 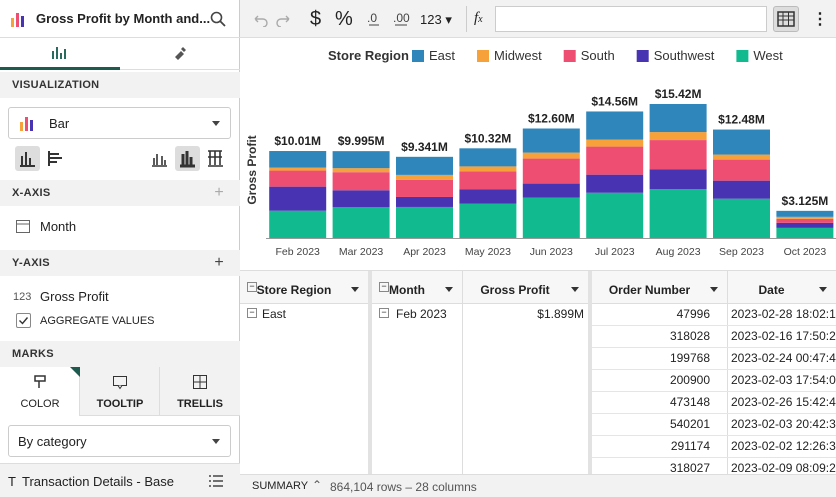 I want to click on summary-label: SUMMARY, so click(x=280, y=486).